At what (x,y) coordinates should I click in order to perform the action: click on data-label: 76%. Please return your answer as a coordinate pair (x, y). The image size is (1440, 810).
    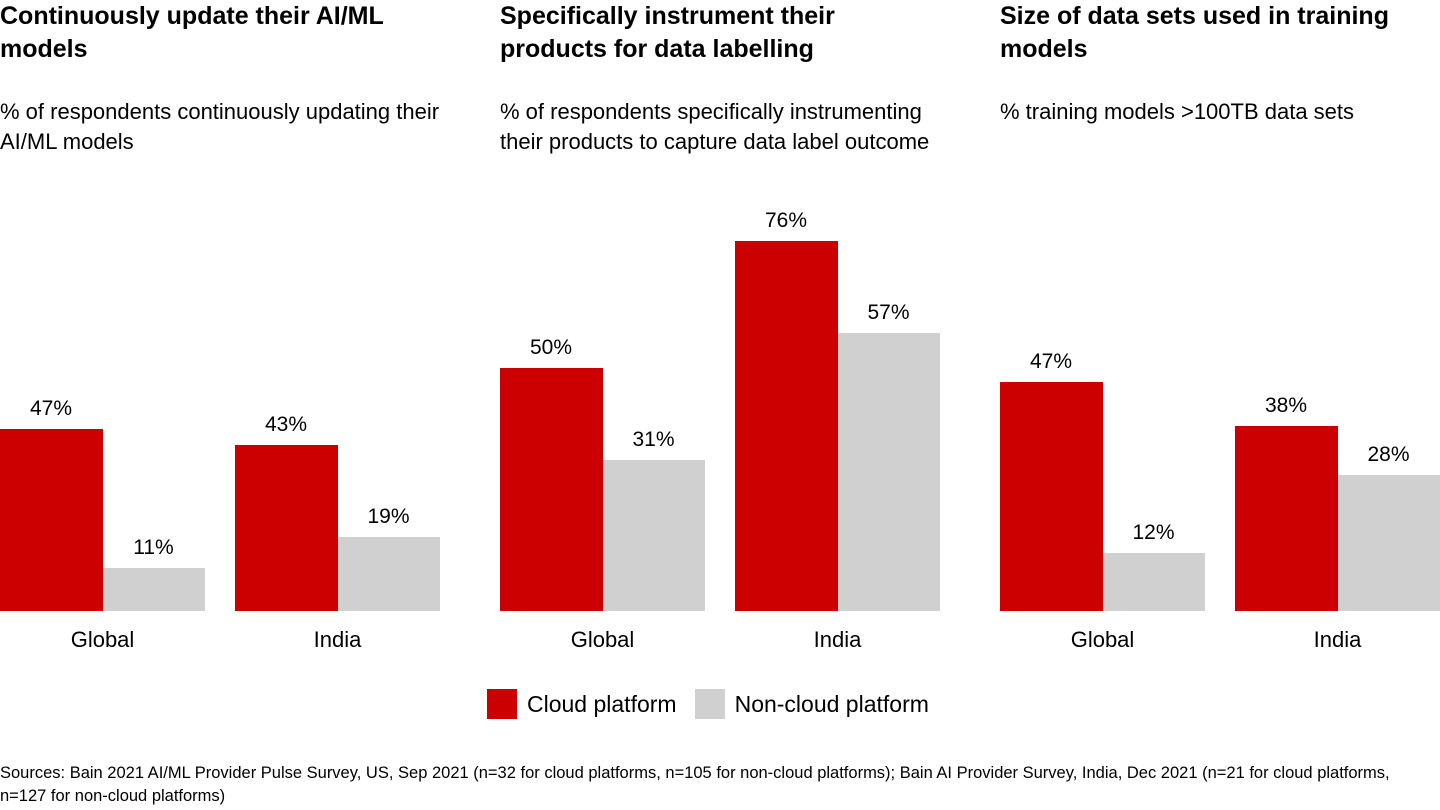
    Looking at the image, I should click on (786, 220).